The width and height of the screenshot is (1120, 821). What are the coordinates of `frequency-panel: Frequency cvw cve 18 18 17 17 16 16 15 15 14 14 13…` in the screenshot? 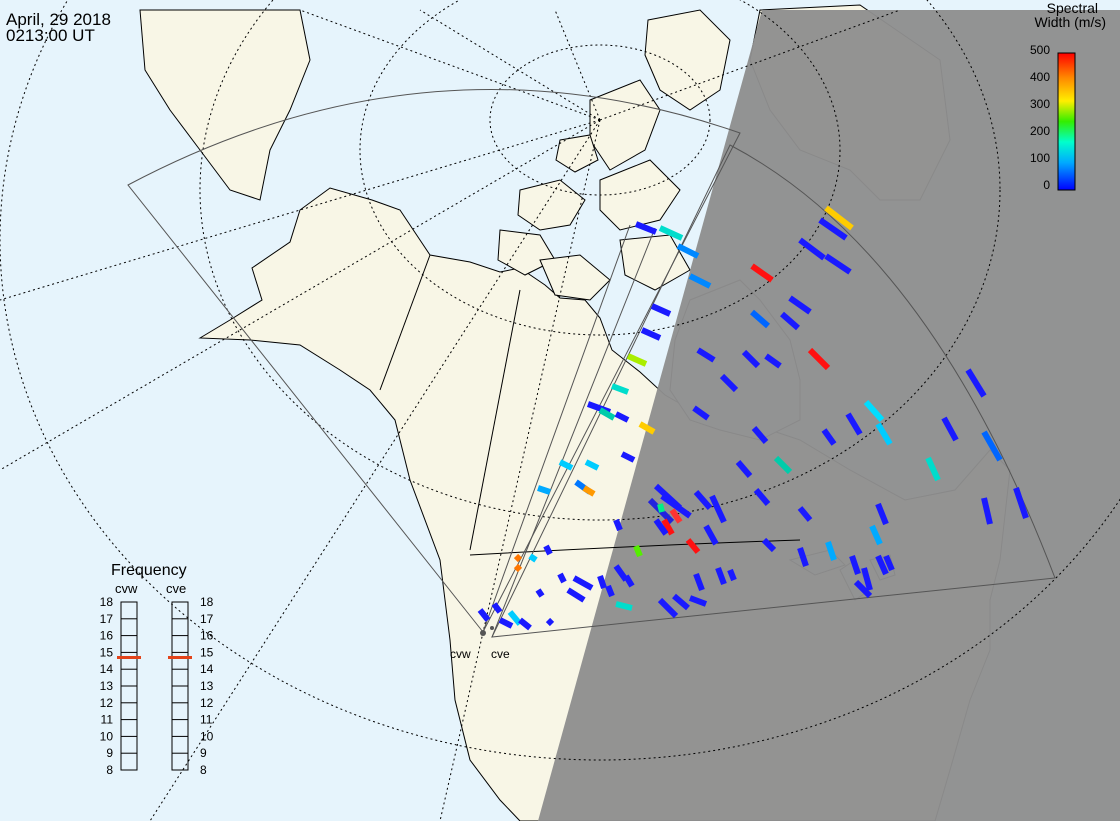 It's located at (157, 669).